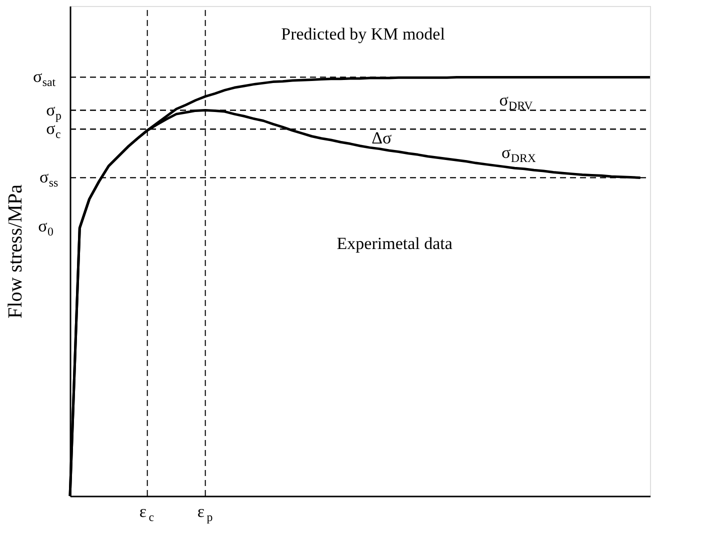 The height and width of the screenshot is (542, 712). I want to click on annotation: Δσ, so click(382, 138).